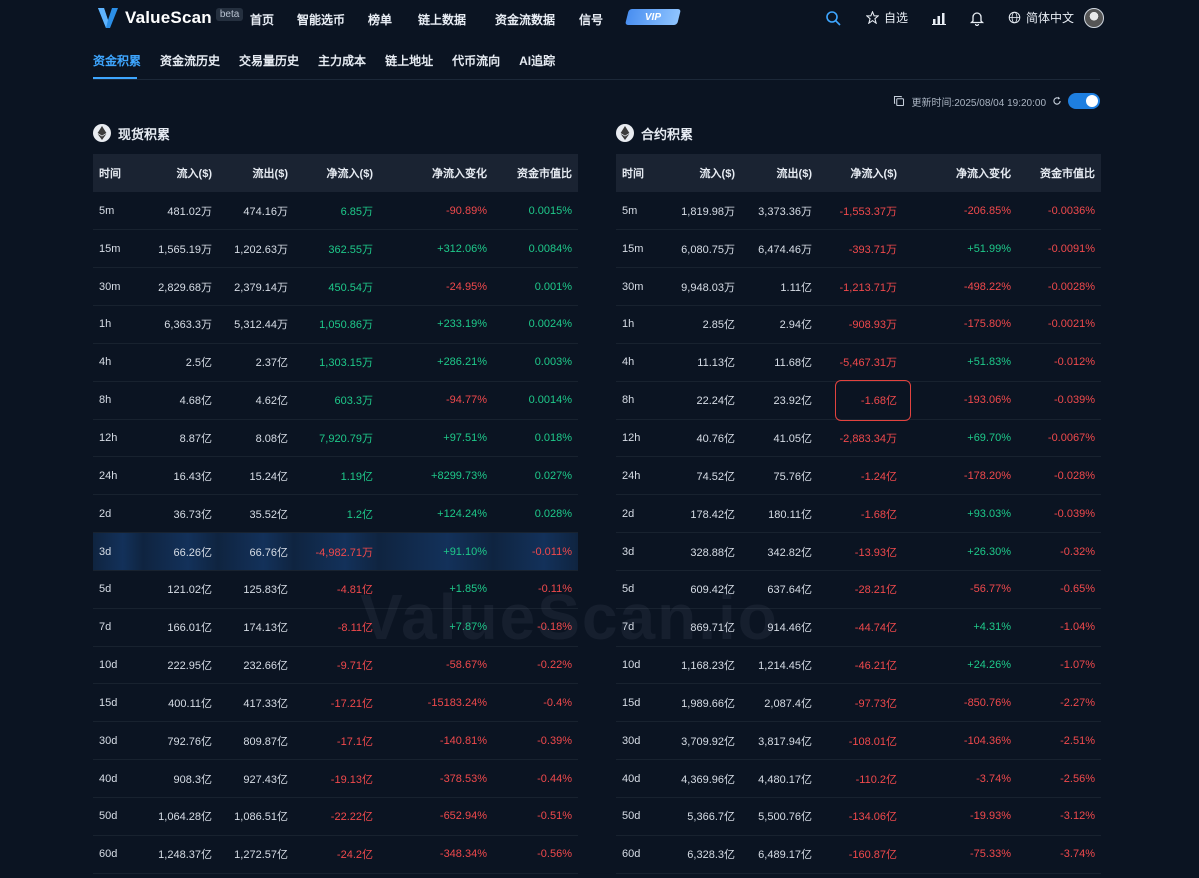 This screenshot has height=878, width=1199. Describe the element at coordinates (779, 589) in the screenshot. I see `cell-outflow: 637.64亿` at that location.